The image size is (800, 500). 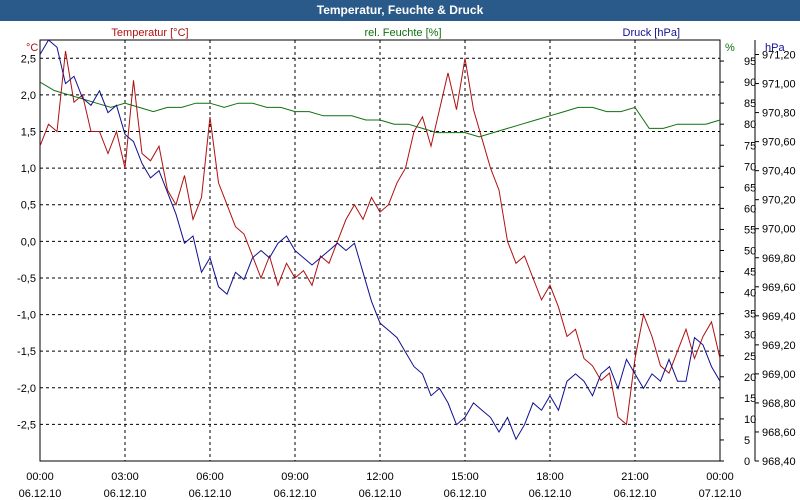 What do you see at coordinates (26, 352) in the screenshot?
I see `y-left-tick: -1,5` at bounding box center [26, 352].